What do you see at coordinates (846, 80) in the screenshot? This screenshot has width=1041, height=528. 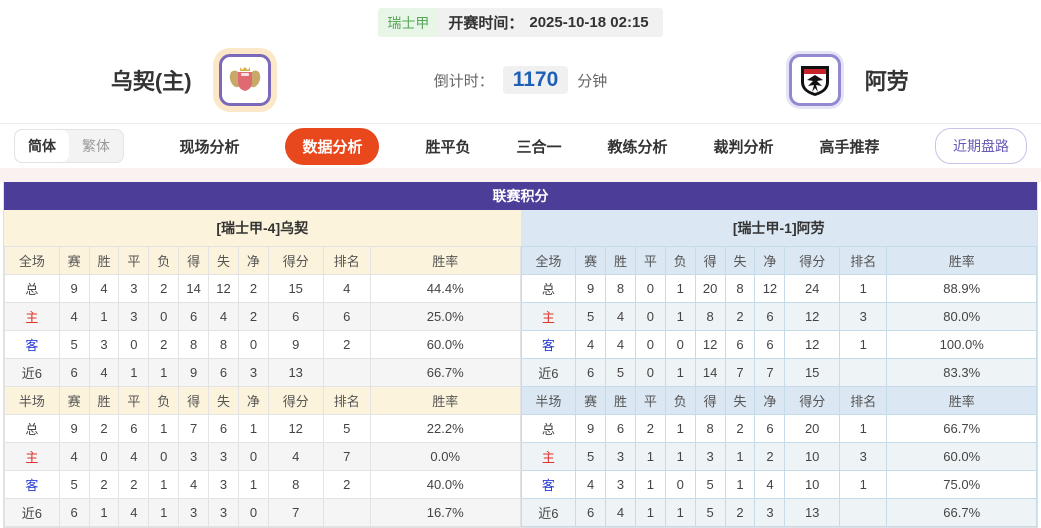 I see `away-team-block: 阿劳` at bounding box center [846, 80].